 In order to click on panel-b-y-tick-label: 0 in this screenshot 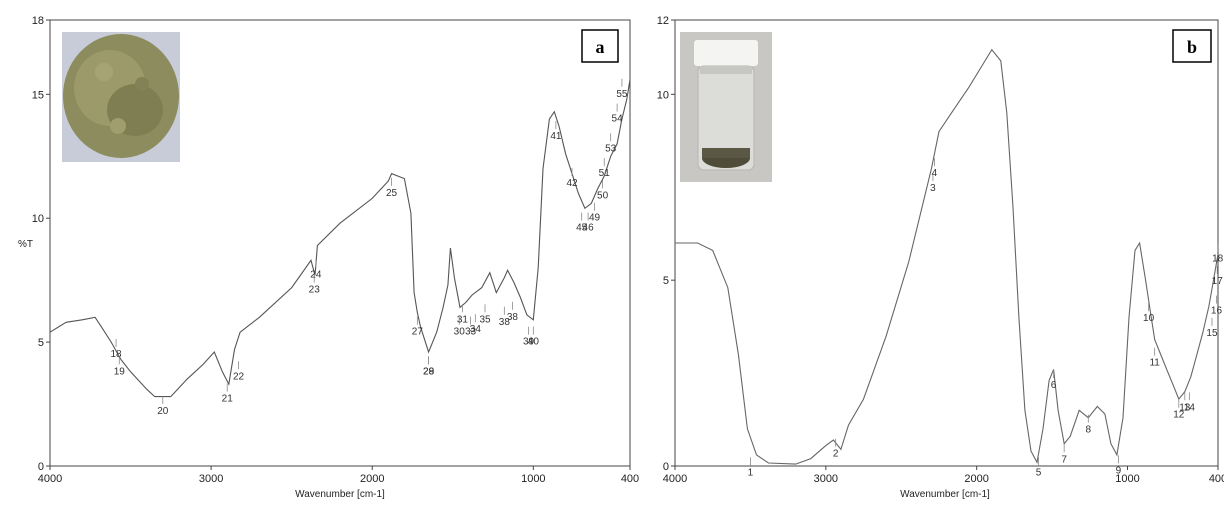, I will do `click(666, 467)`.